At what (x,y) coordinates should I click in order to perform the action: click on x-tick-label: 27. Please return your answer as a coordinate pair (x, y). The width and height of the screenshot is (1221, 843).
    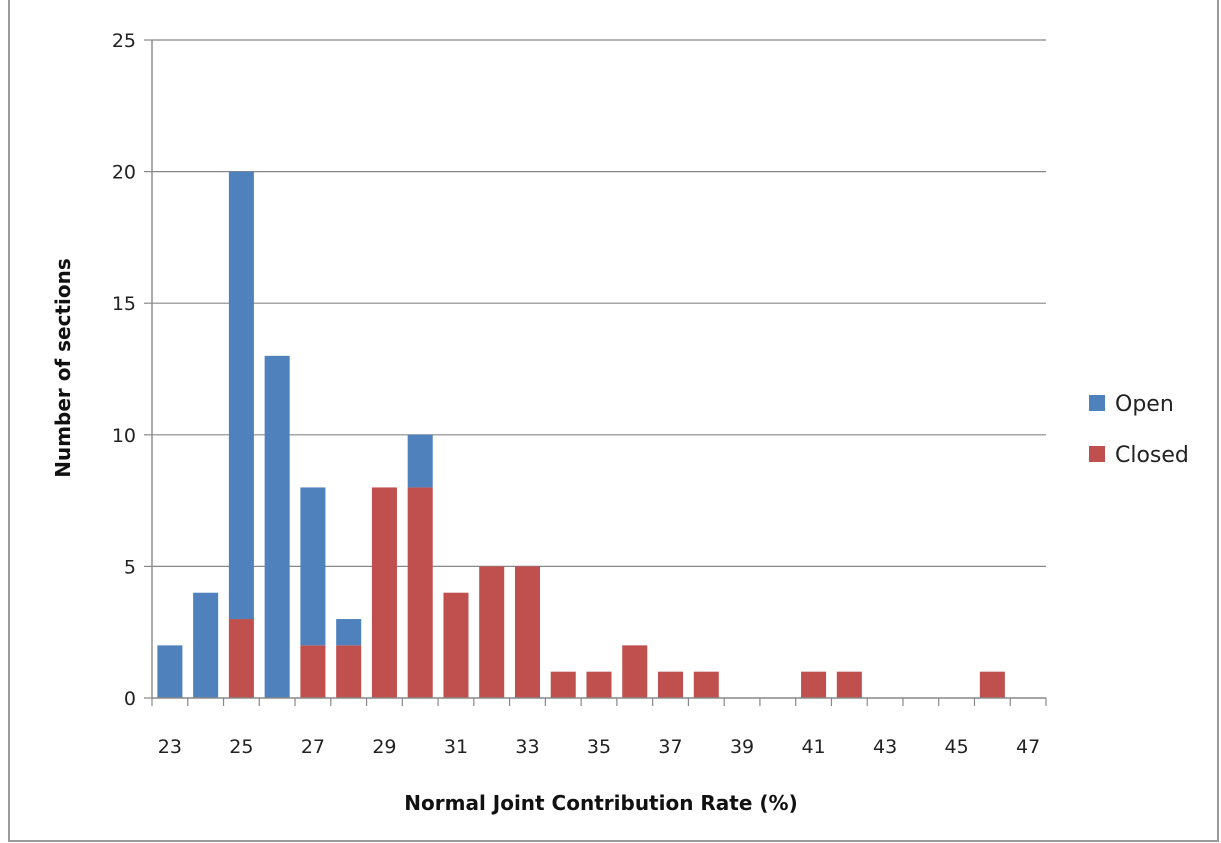
    Looking at the image, I should click on (313, 747).